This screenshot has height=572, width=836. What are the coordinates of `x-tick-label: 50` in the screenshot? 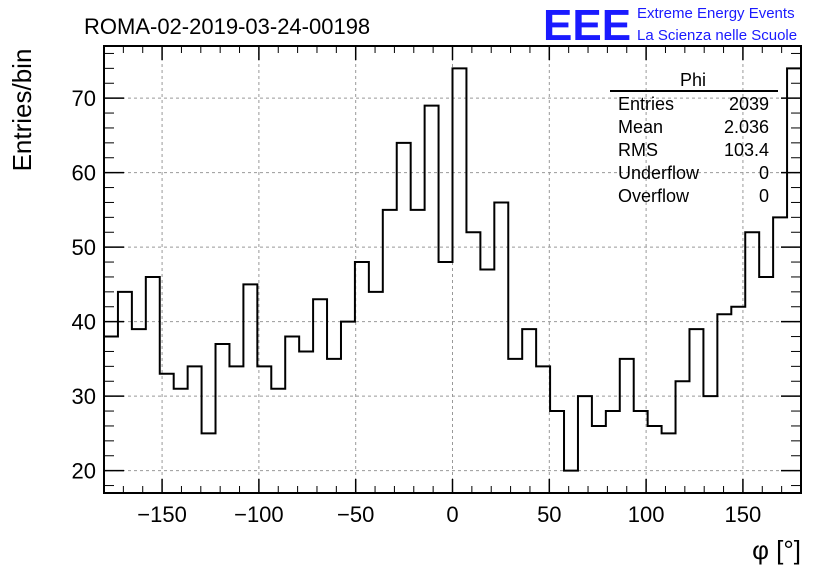 It's located at (549, 514).